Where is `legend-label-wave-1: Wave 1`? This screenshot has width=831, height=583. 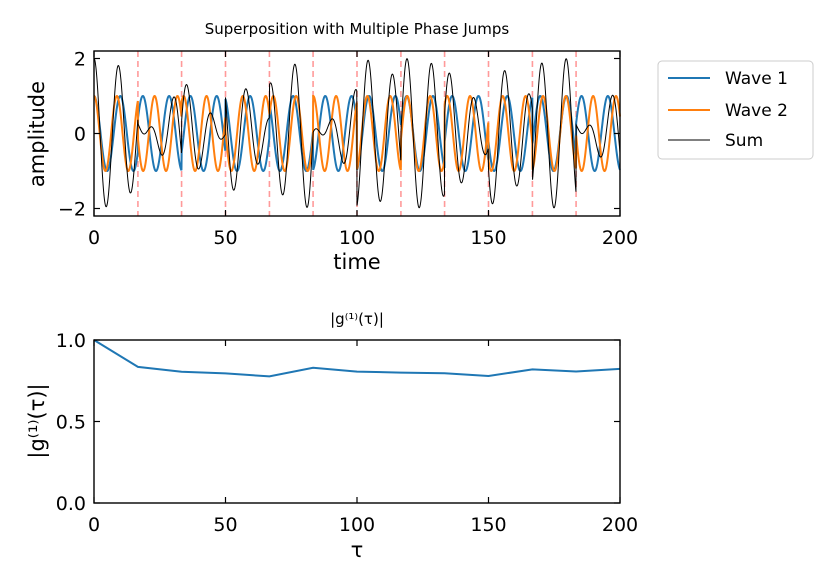 legend-label-wave-1: Wave 1 is located at coordinates (756, 79).